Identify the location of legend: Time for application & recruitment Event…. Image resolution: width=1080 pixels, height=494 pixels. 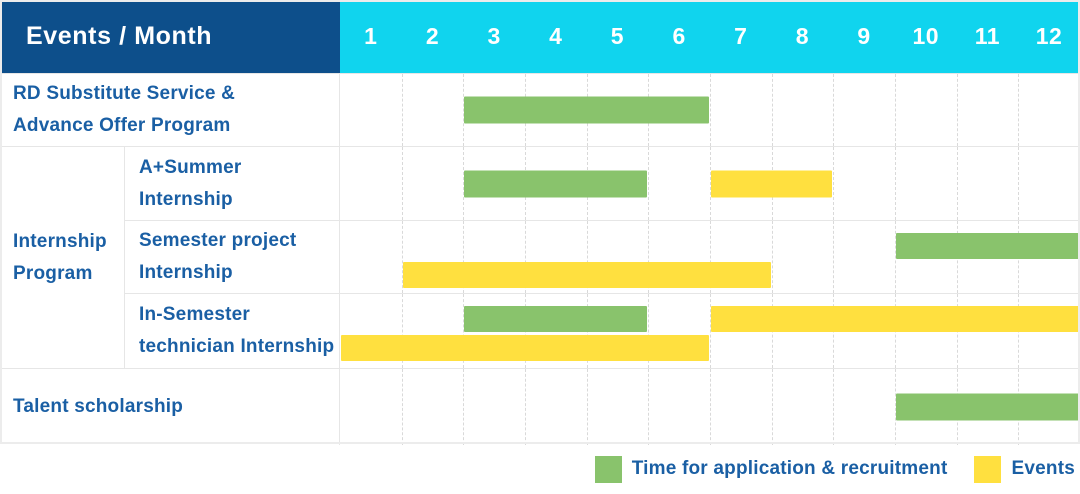
(540, 469).